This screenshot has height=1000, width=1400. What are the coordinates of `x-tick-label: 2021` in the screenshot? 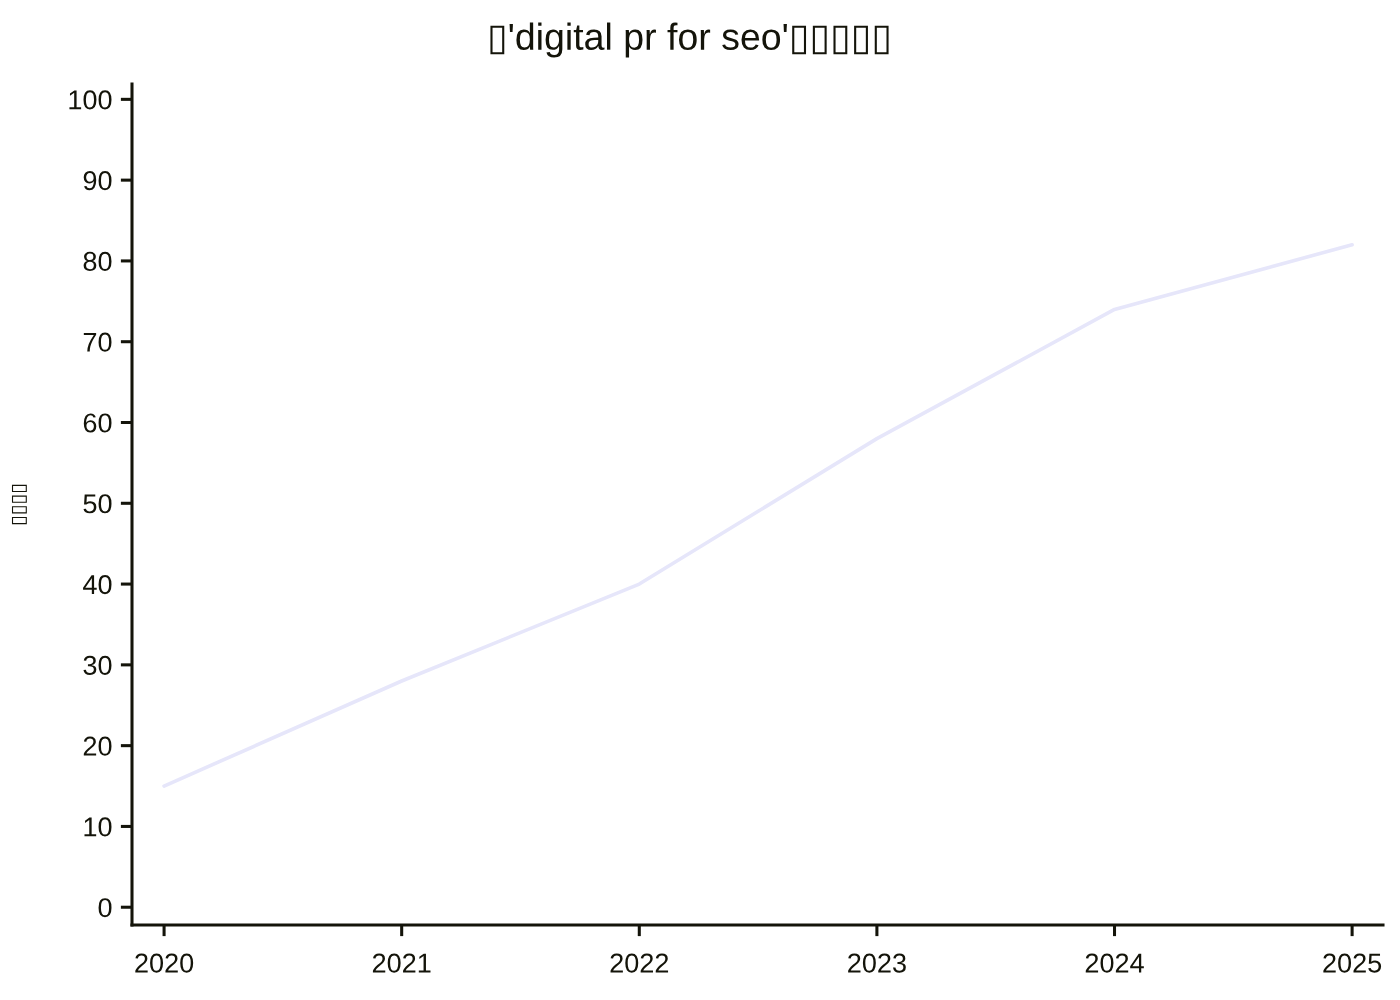 It's located at (401, 963).